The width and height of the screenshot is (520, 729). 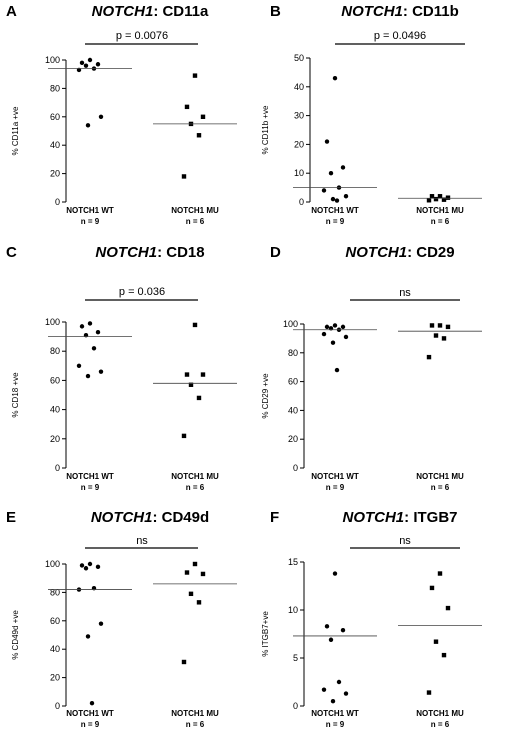 I want to click on title-marker: : CD11a, so click(x=181, y=11).